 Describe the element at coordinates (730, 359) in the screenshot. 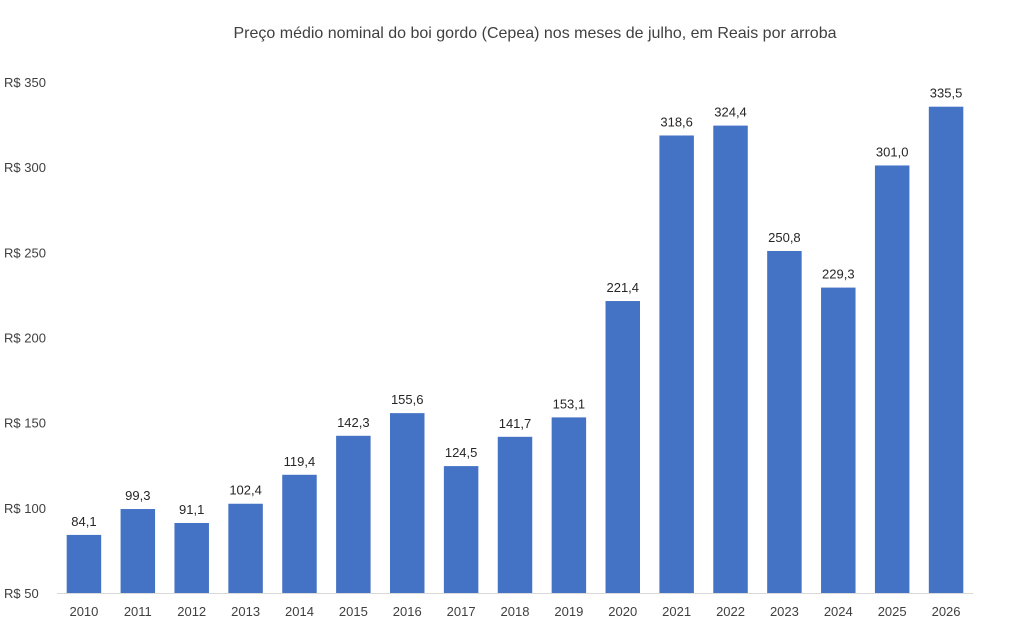

I see `bar-2022` at that location.